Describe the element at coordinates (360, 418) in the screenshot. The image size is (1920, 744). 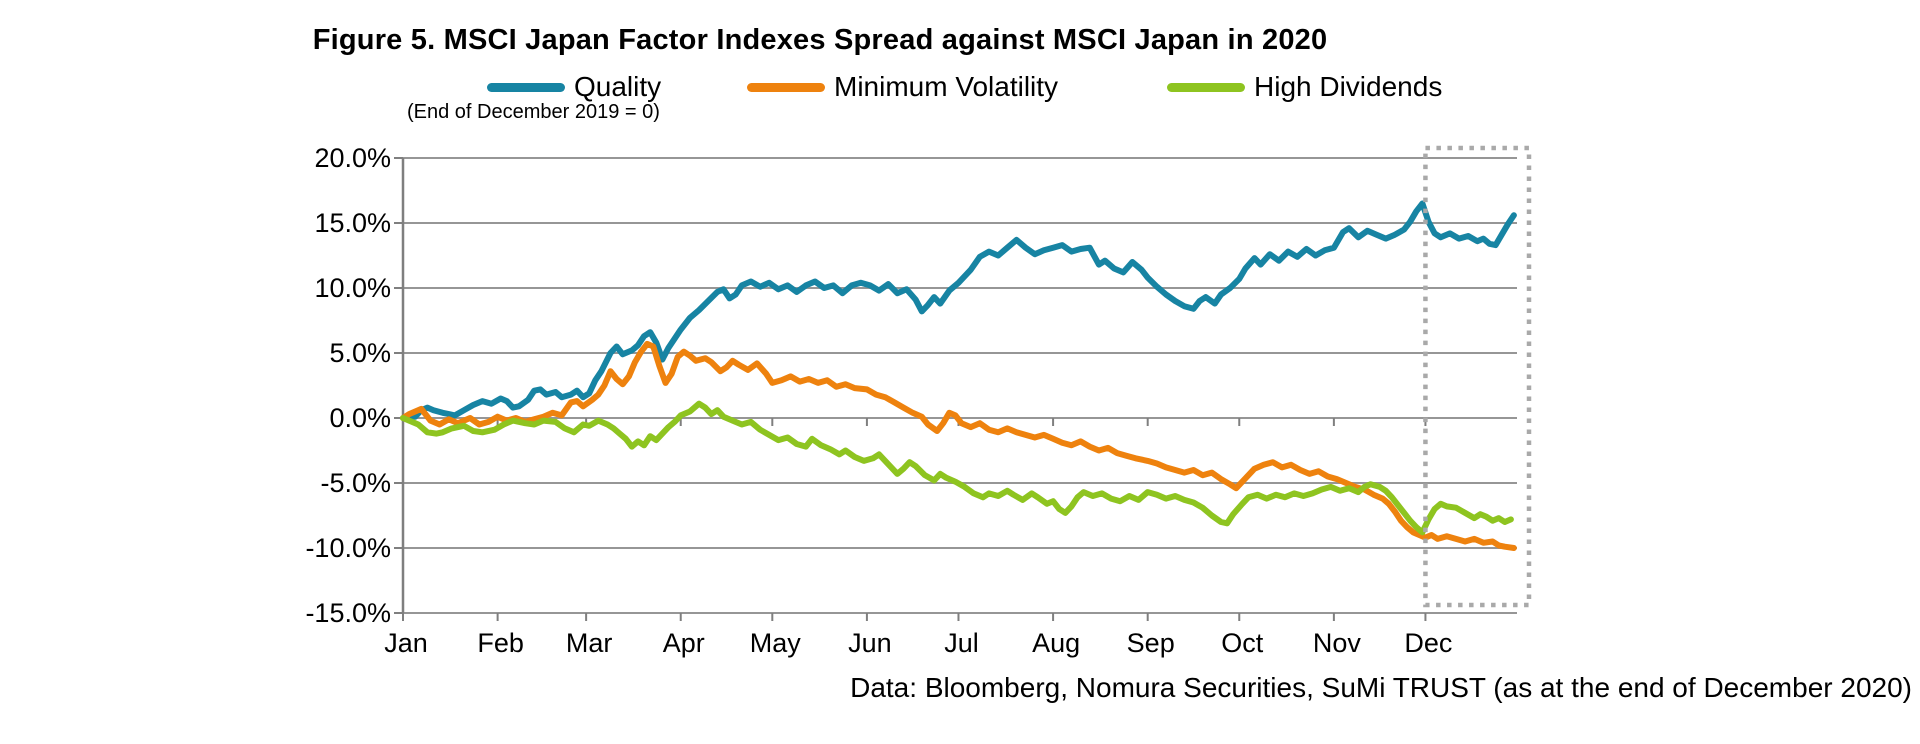
I see `y-axis-label: 0.0%` at that location.